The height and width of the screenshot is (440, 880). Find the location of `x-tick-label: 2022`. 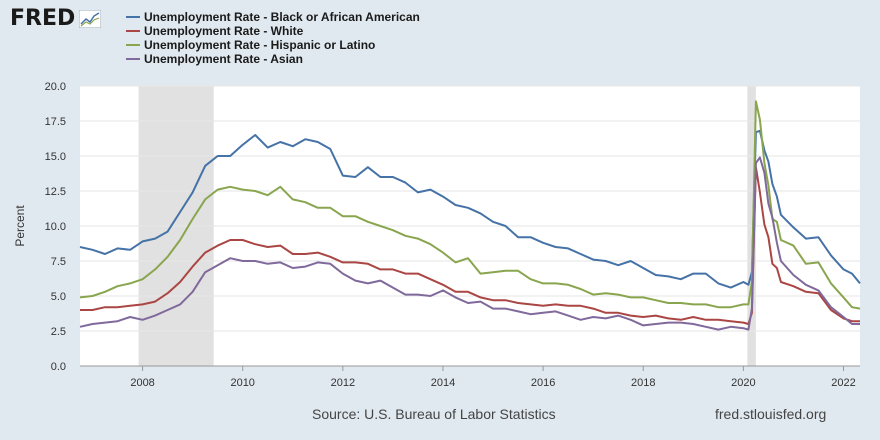

x-tick-label: 2022 is located at coordinates (843, 383).